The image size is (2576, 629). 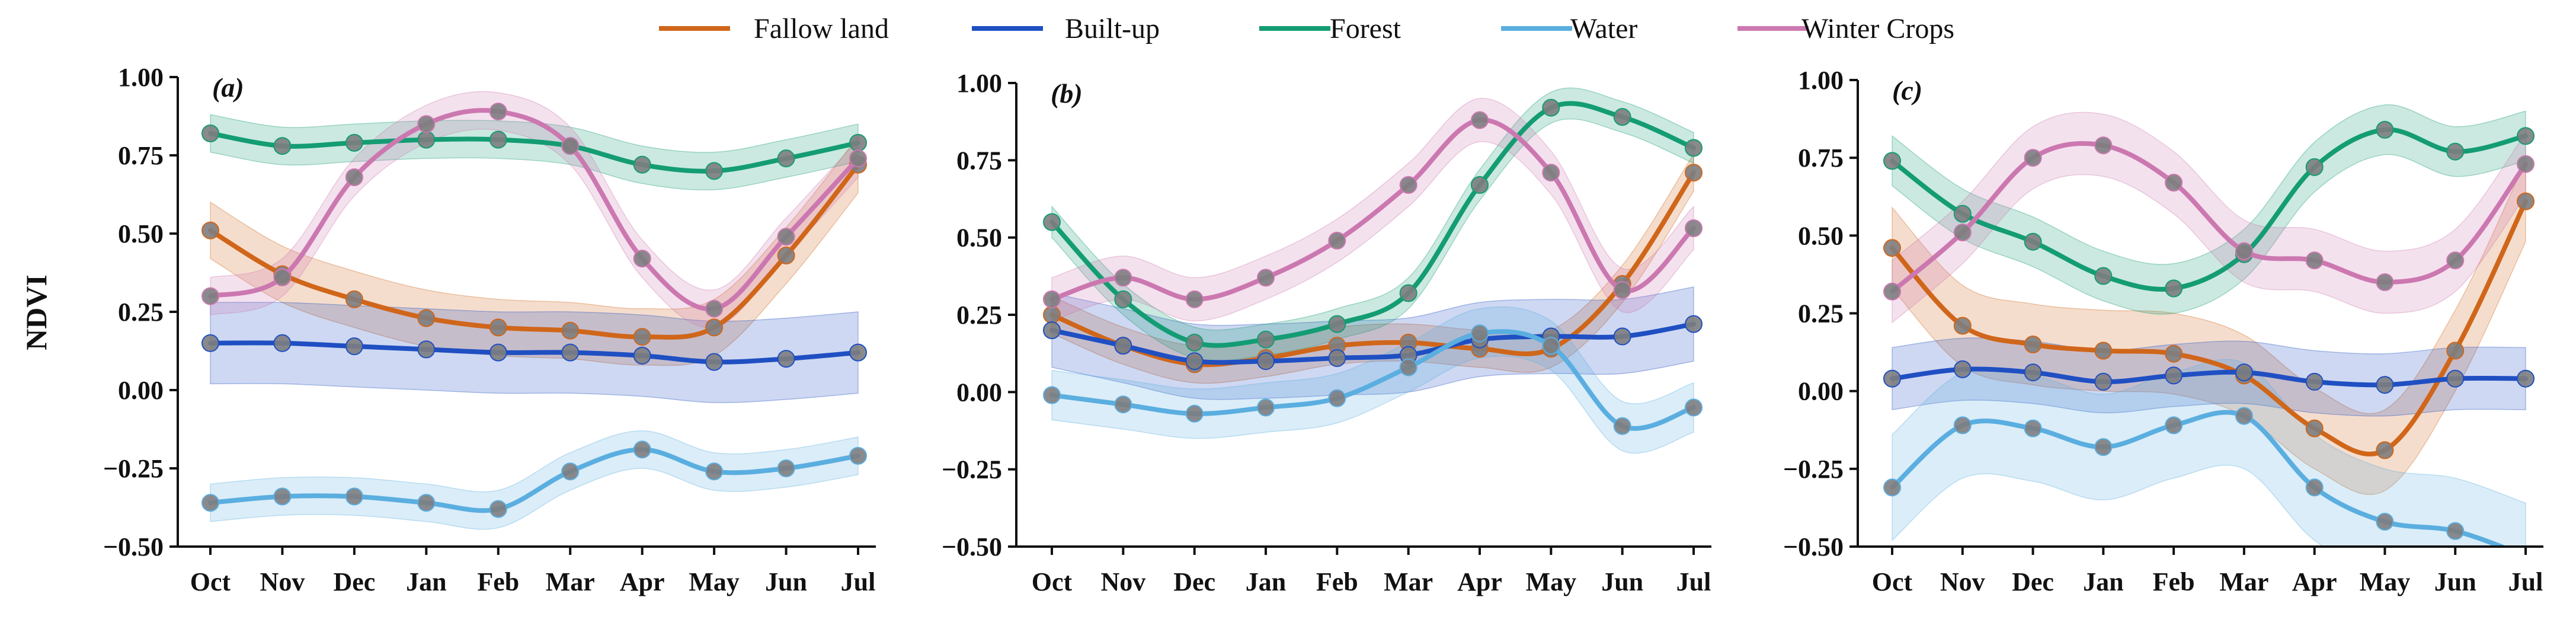 I want to click on x-tick-label-may: May, so click(x=2385, y=581).